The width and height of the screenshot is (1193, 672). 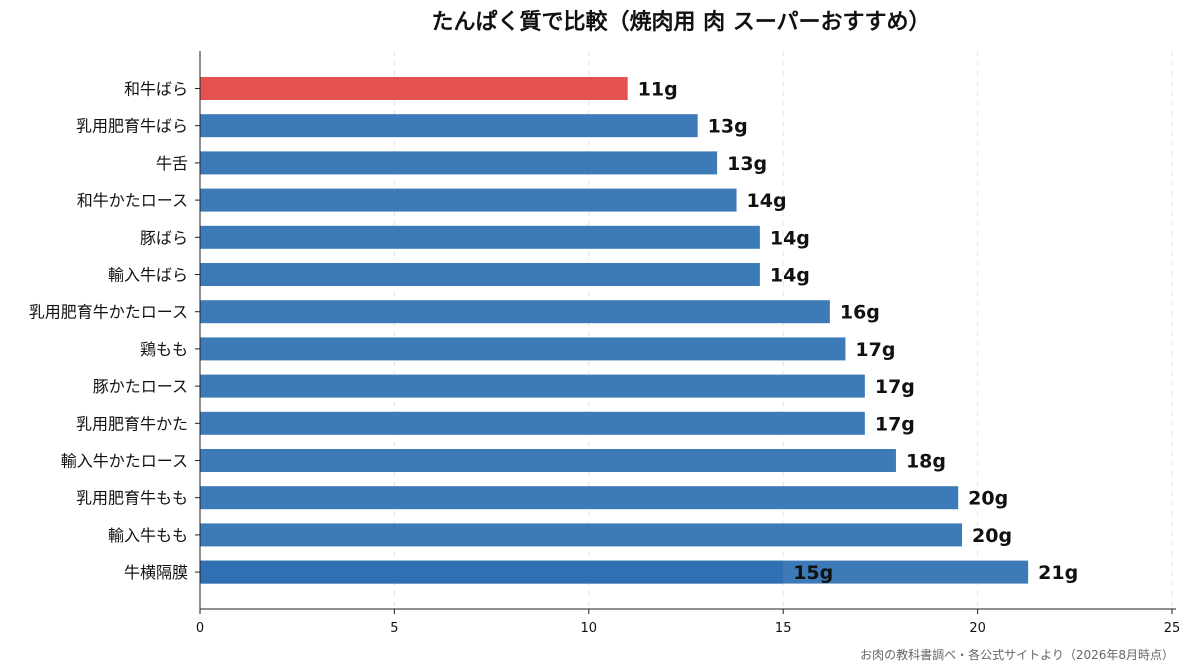 What do you see at coordinates (132, 423) in the screenshot?
I see `category-label: 乳用肥育牛かた` at bounding box center [132, 423].